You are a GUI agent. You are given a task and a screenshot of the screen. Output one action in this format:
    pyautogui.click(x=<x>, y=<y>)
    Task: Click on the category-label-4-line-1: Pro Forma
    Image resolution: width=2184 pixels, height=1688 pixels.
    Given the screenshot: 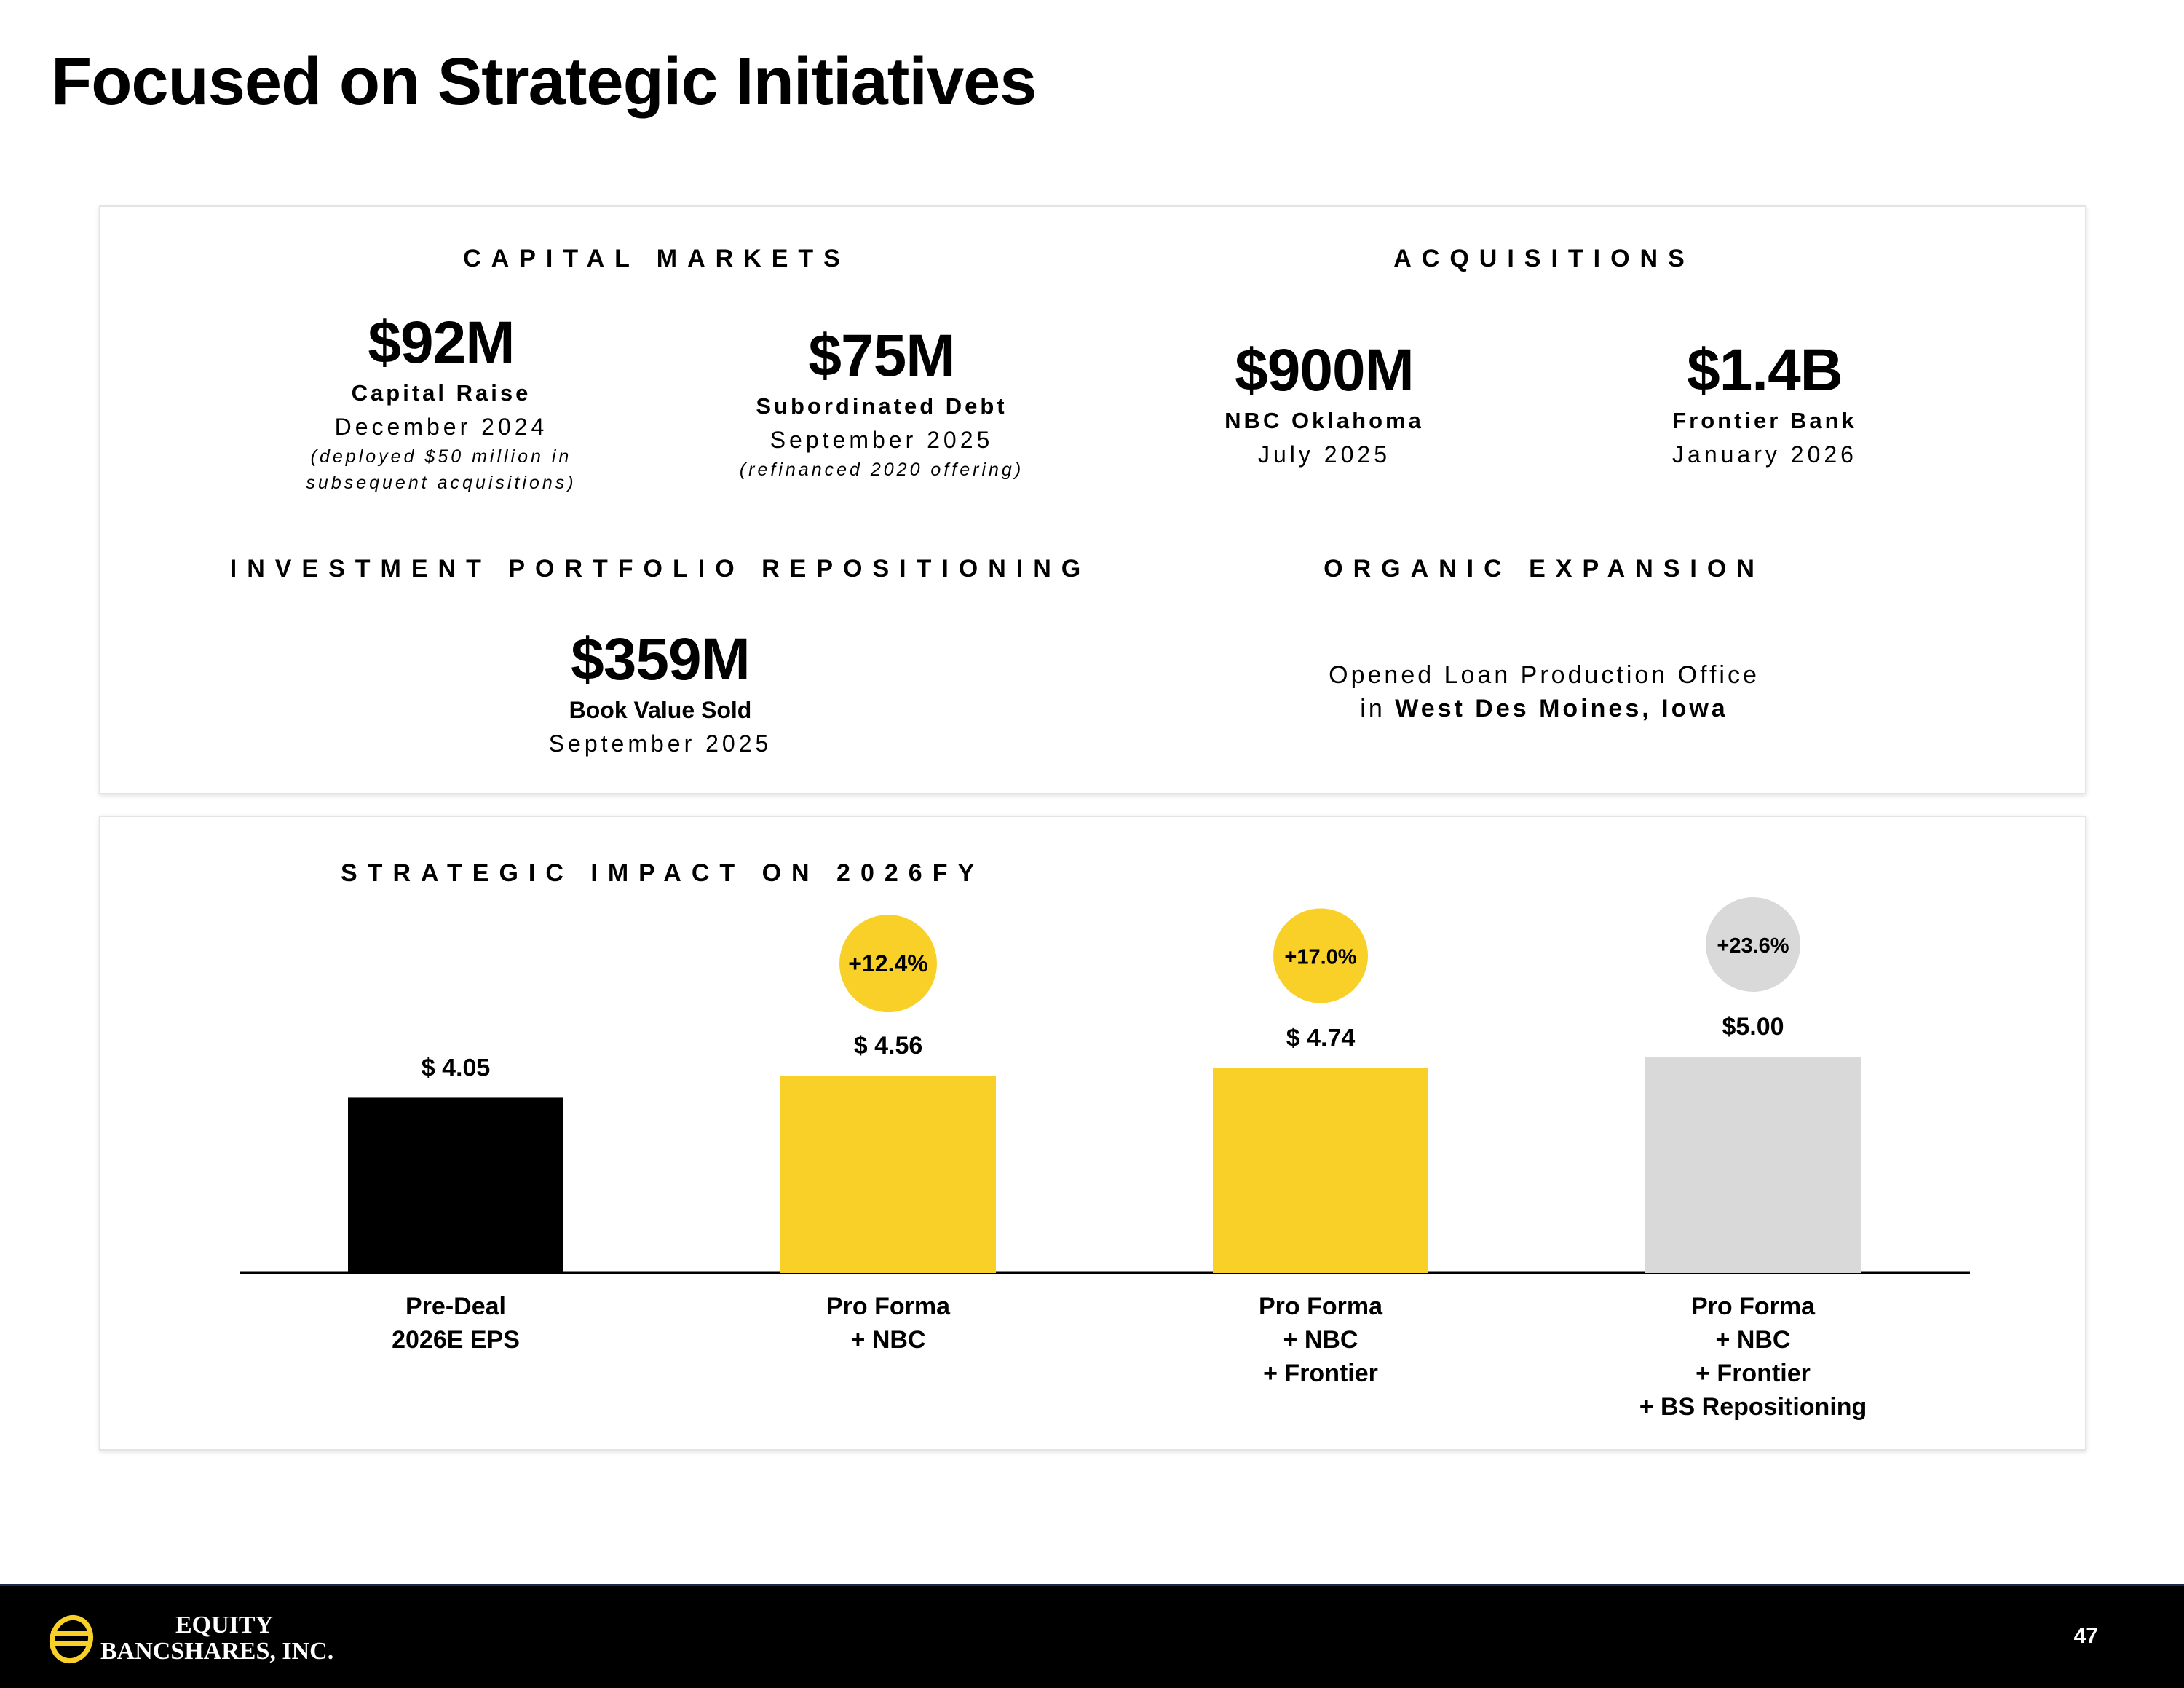 What is the action you would take?
    pyautogui.click(x=1753, y=1306)
    